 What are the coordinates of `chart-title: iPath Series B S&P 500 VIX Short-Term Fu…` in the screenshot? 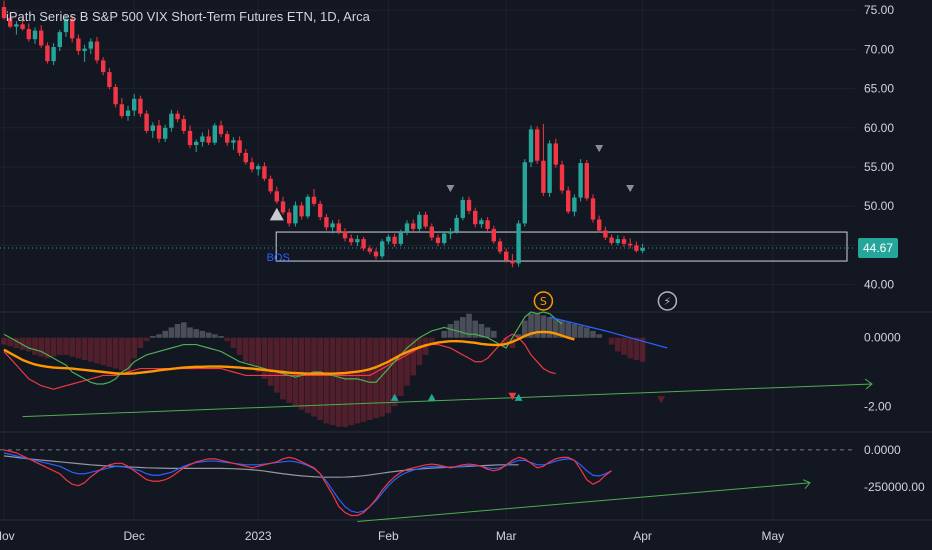 It's located at (188, 16).